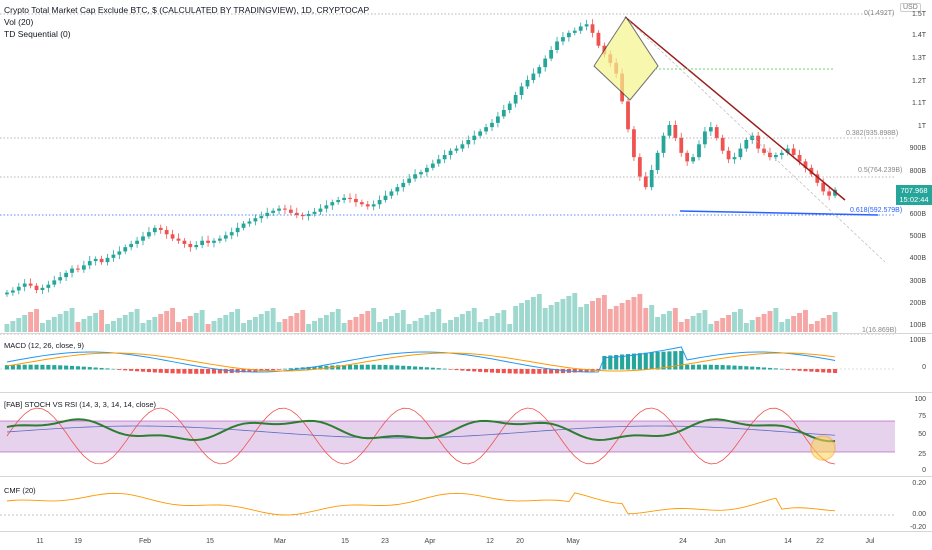  What do you see at coordinates (20, 490) in the screenshot?
I see `cmf-label: CMF (20)` at bounding box center [20, 490].